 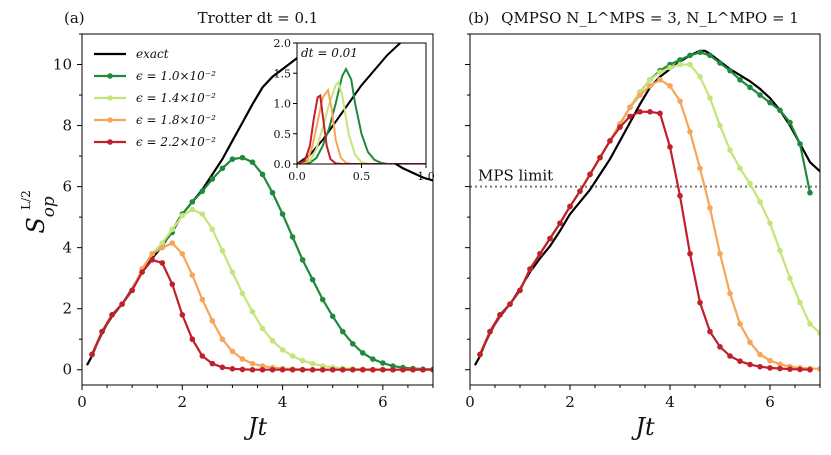 What do you see at coordinates (297, 176) in the screenshot?
I see `inset-x-tick-label: 0.0` at bounding box center [297, 176].